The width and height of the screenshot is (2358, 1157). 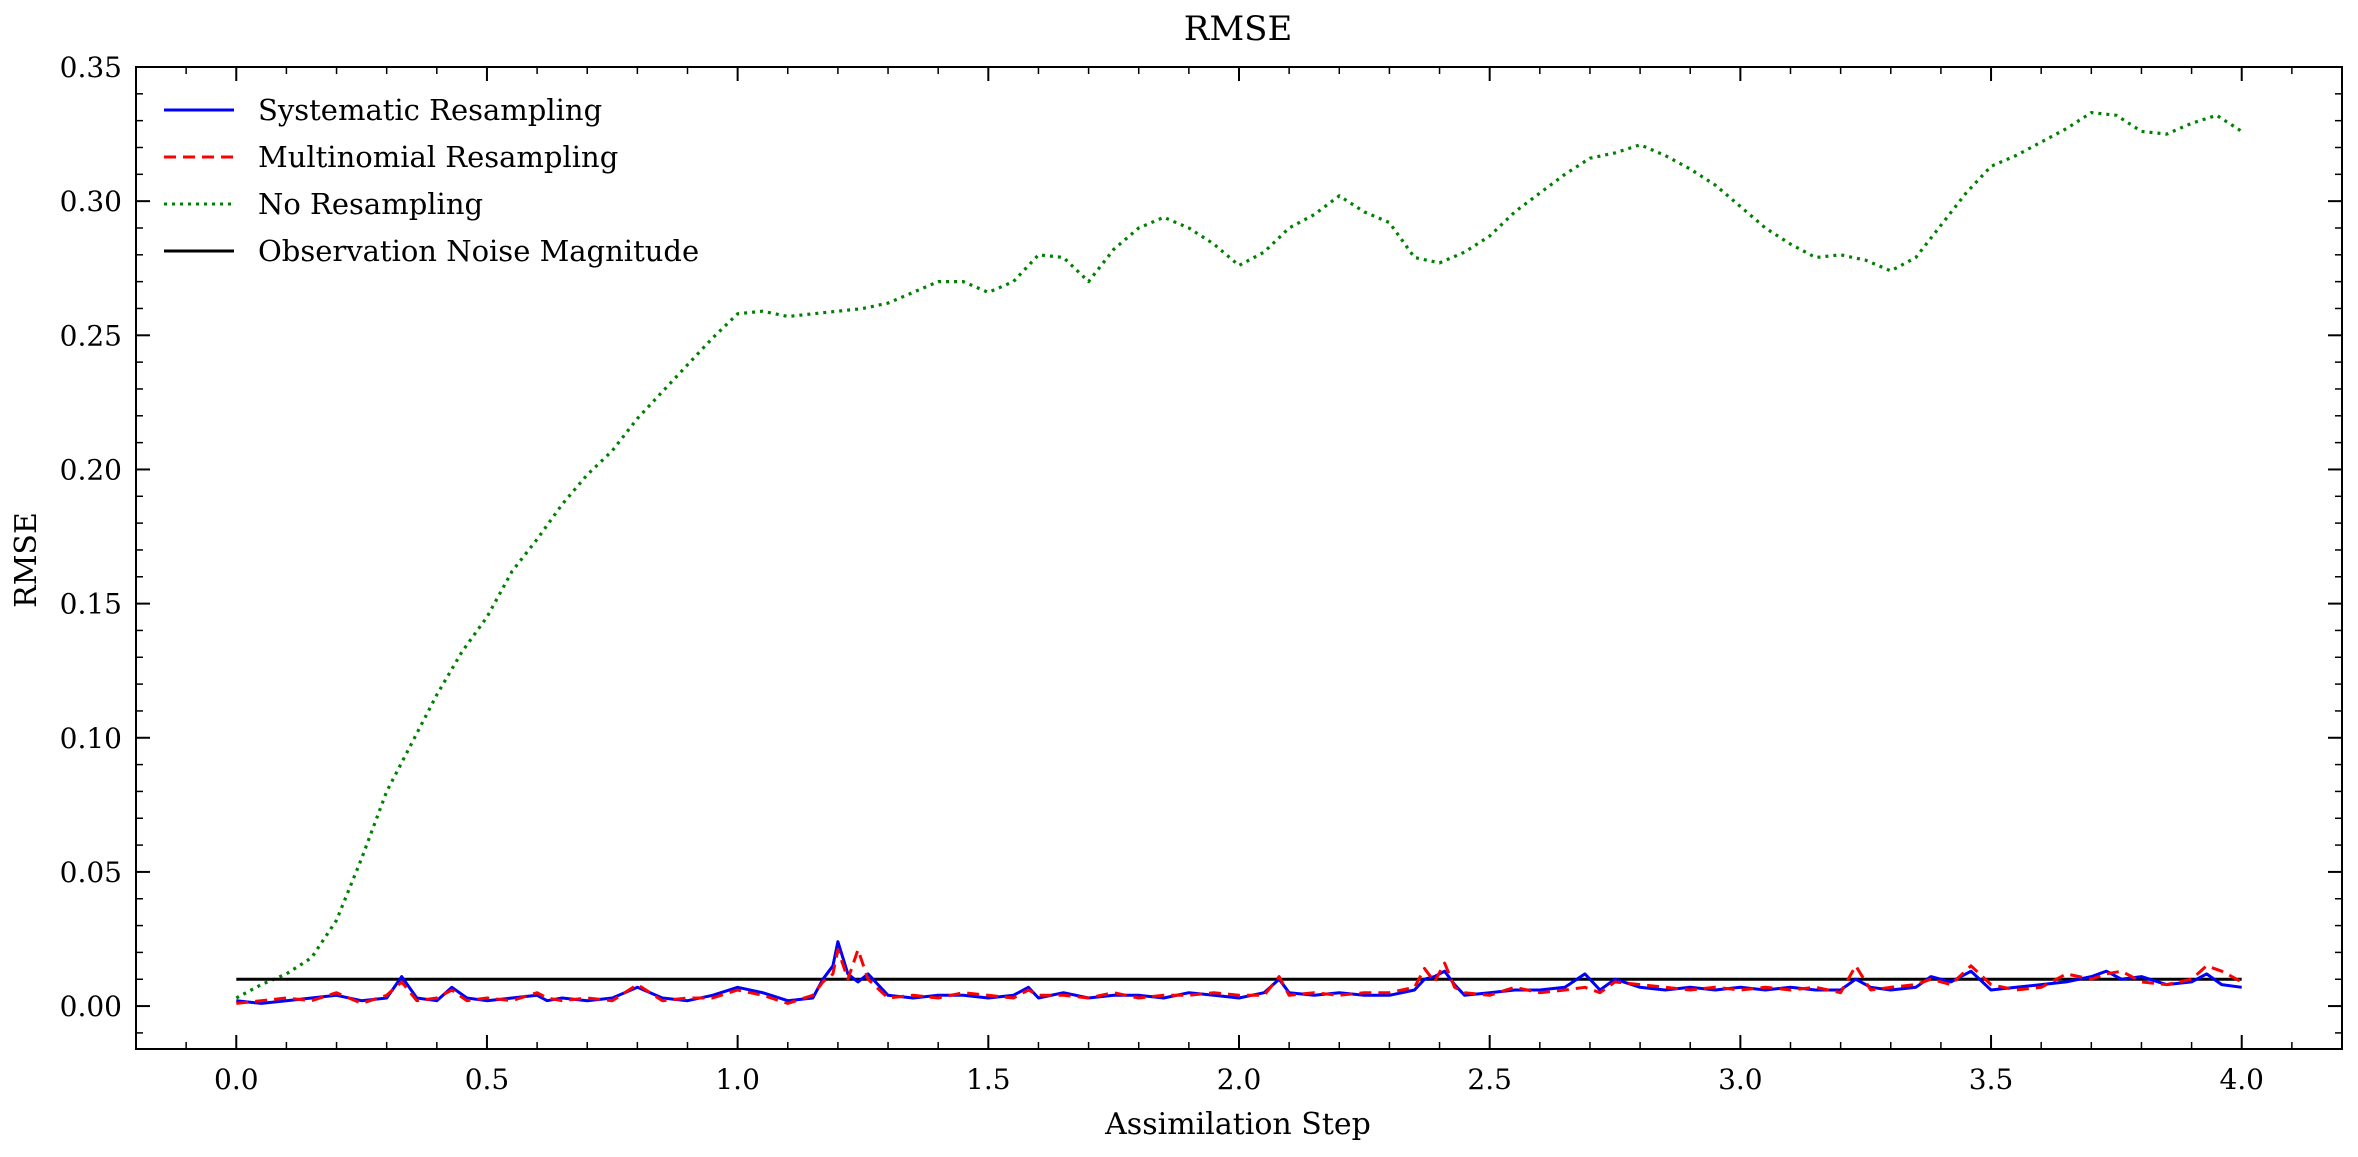 I want to click on legend-label: Multinomial Resampling, so click(x=438, y=157).